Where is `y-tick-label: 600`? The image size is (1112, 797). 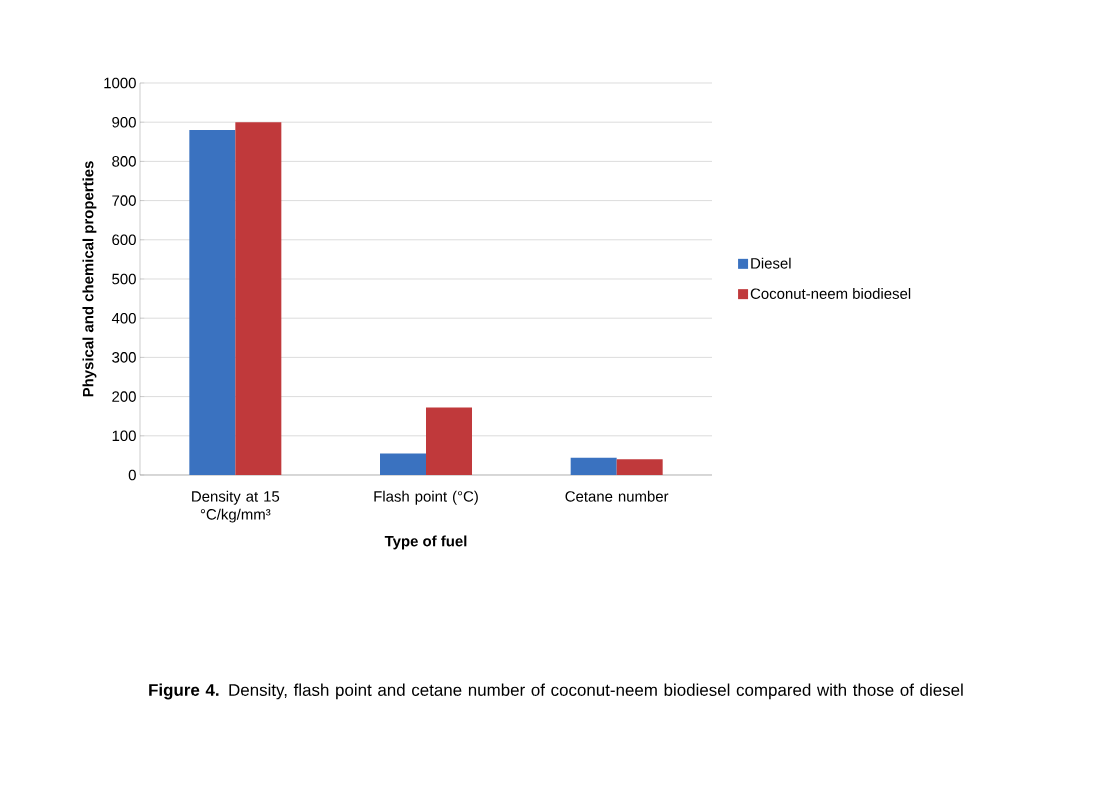
y-tick-label: 600 is located at coordinates (124, 240).